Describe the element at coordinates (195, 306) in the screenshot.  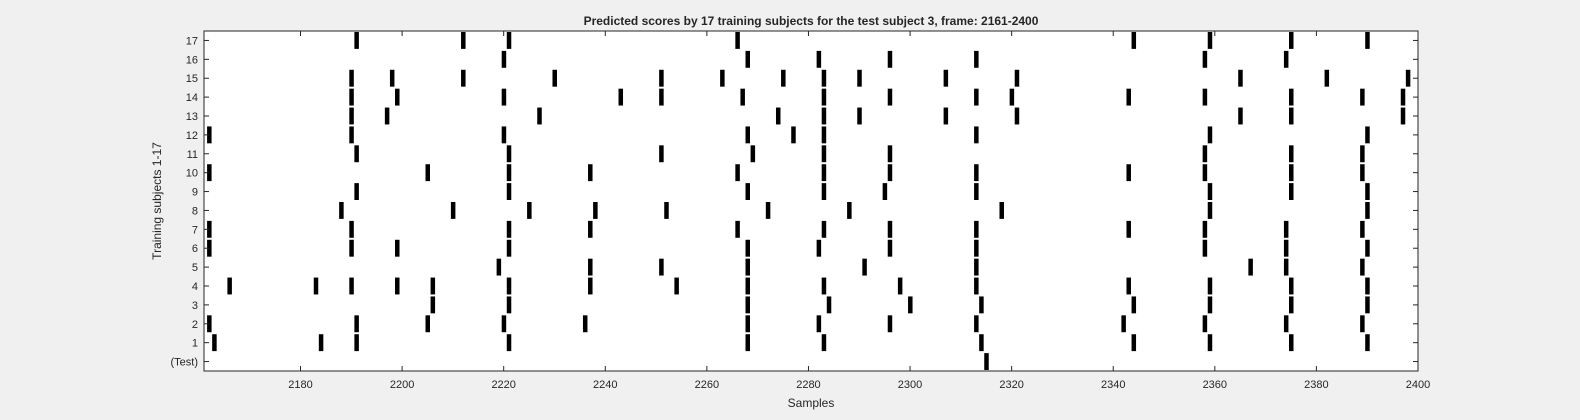
I see `y-tick-label: 3` at that location.